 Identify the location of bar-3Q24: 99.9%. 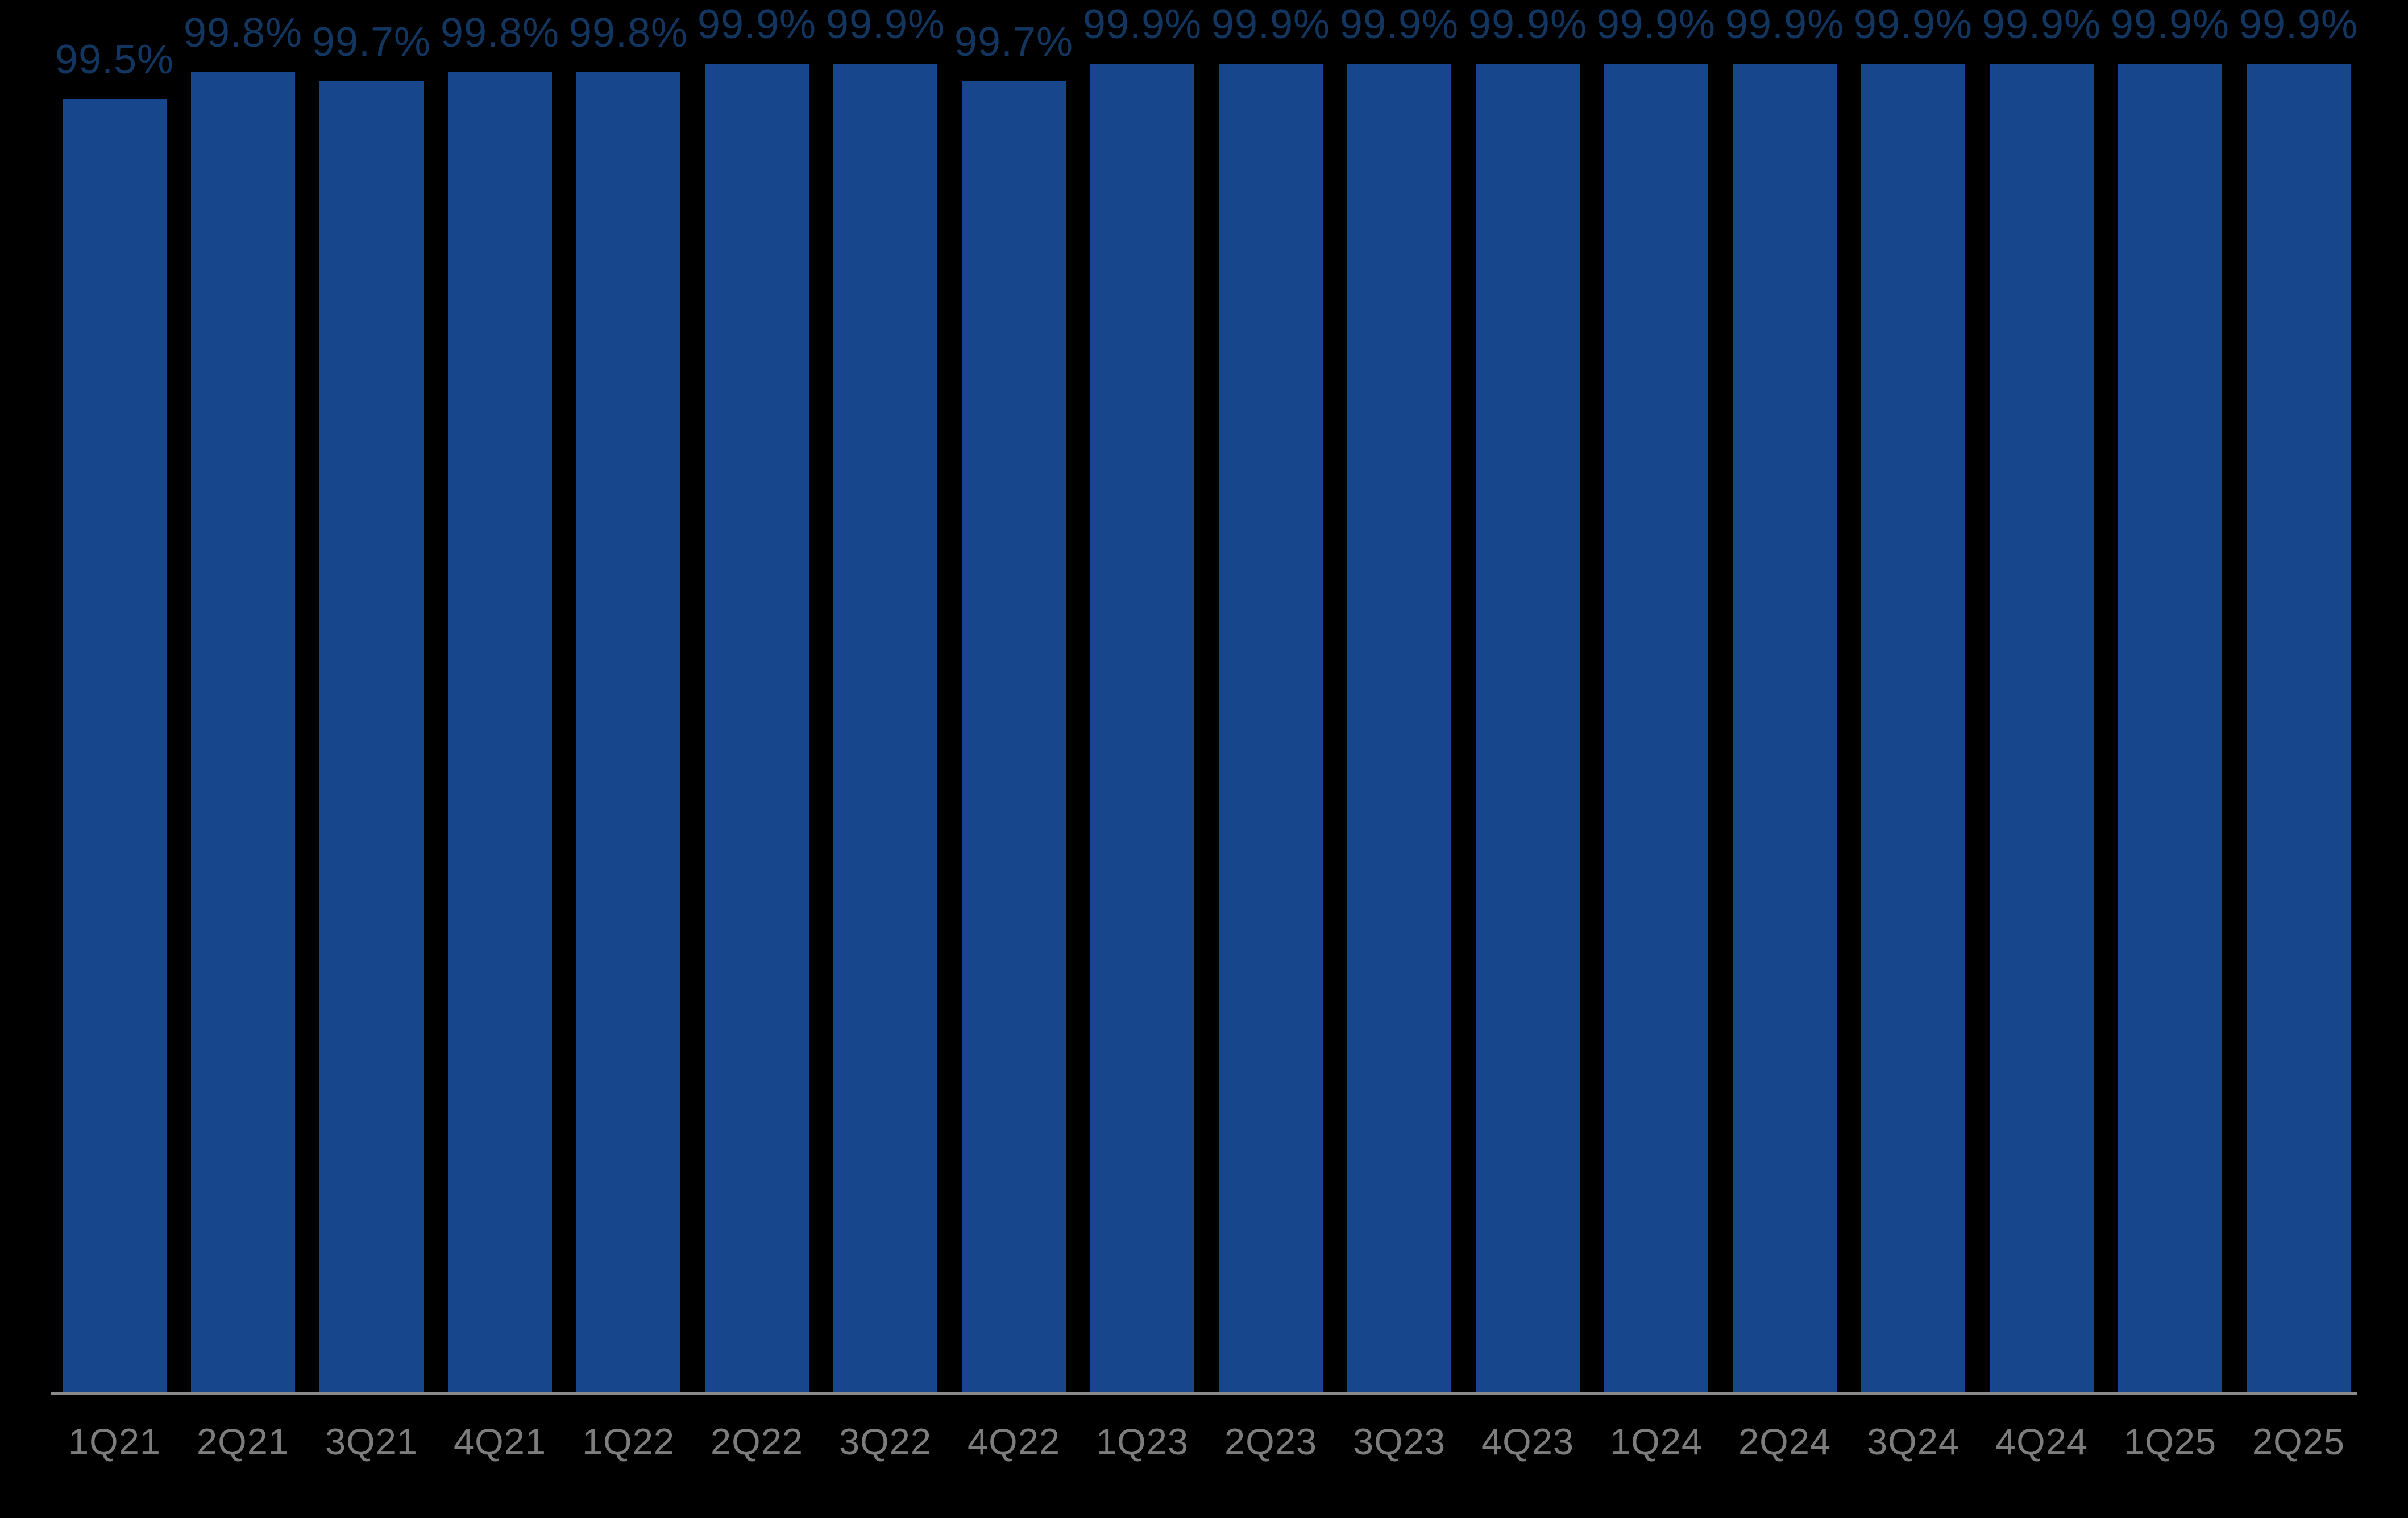
(1913, 697).